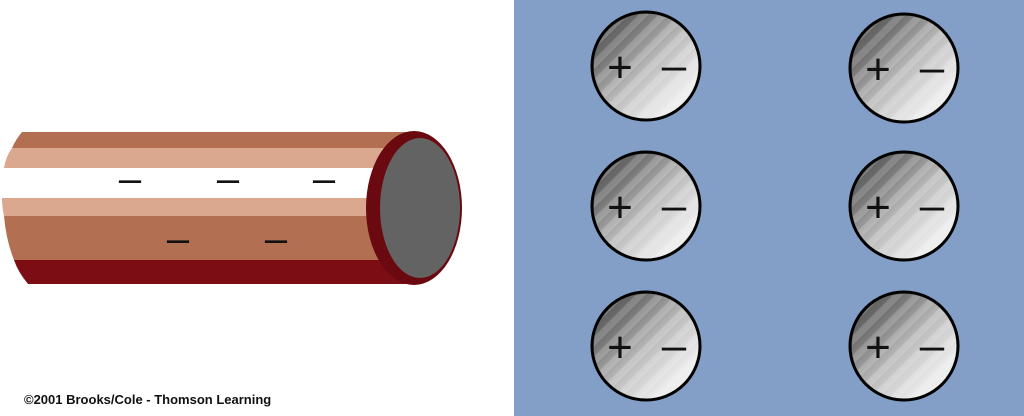 This screenshot has height=416, width=1024. Describe the element at coordinates (178, 239) in the screenshot. I see `rod-charge-bottom-1: –` at that location.